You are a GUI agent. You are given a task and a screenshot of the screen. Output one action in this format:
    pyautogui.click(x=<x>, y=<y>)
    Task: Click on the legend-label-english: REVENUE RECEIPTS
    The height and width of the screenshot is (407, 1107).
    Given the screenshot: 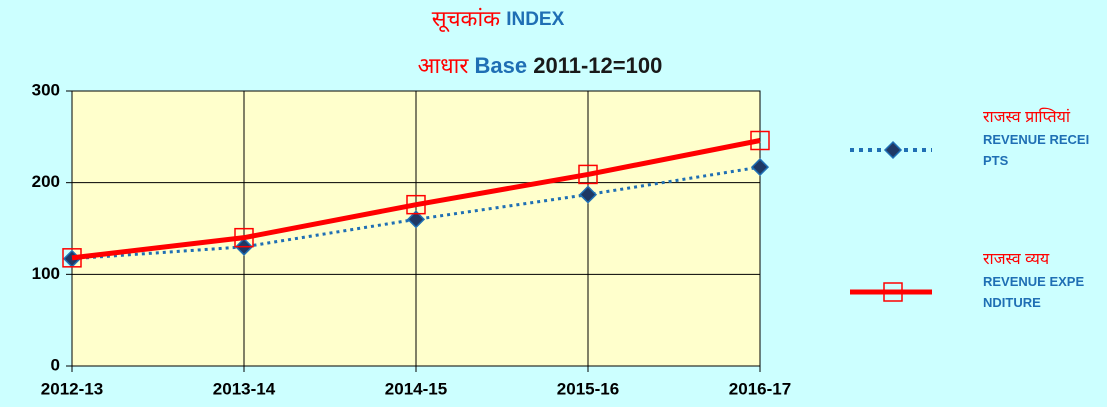 What is the action you would take?
    pyautogui.click(x=1036, y=150)
    